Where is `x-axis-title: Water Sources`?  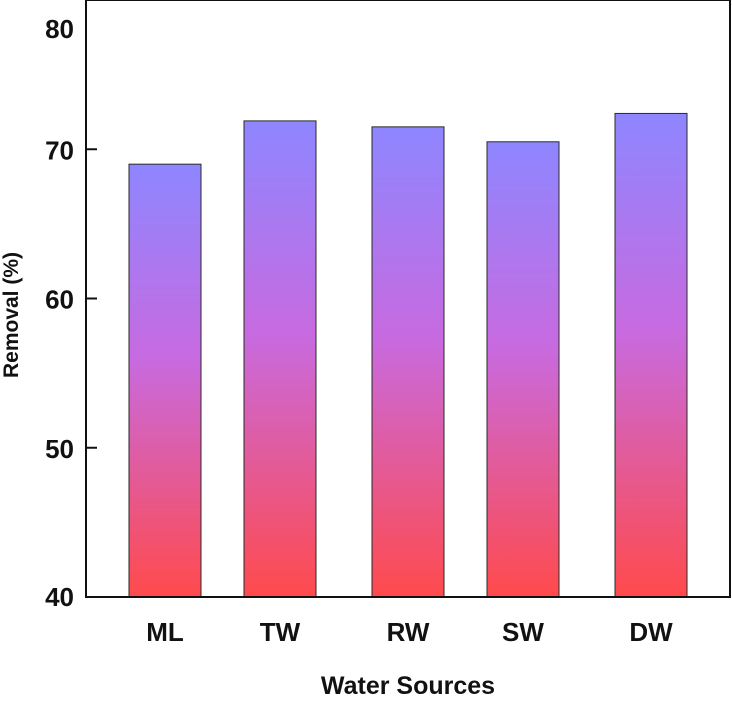
x-axis-title: Water Sources is located at coordinates (408, 685).